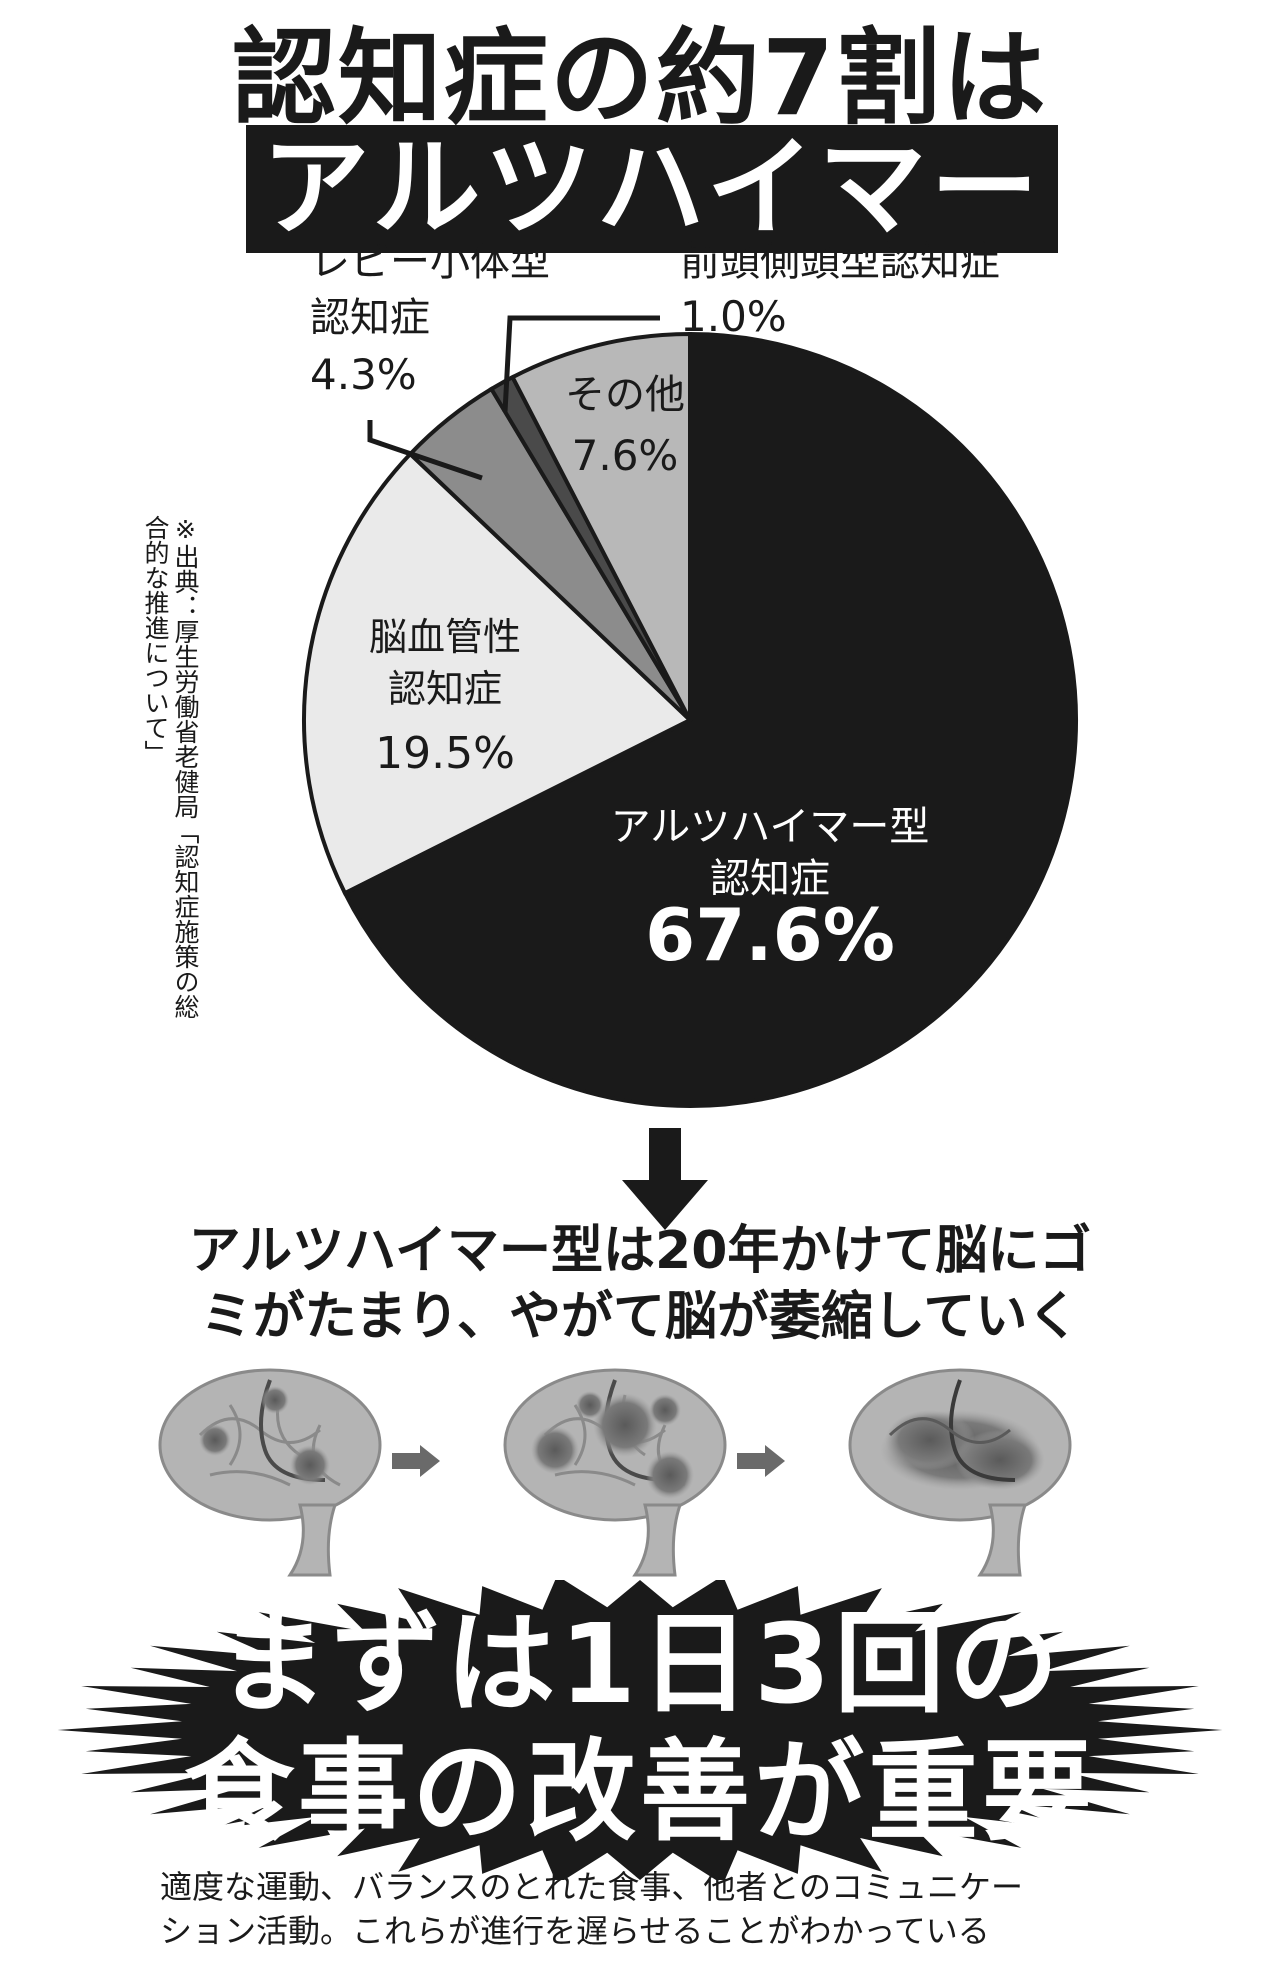  What do you see at coordinates (363, 374) in the screenshot?
I see `slice-value-label-2: 4.3%` at bounding box center [363, 374].